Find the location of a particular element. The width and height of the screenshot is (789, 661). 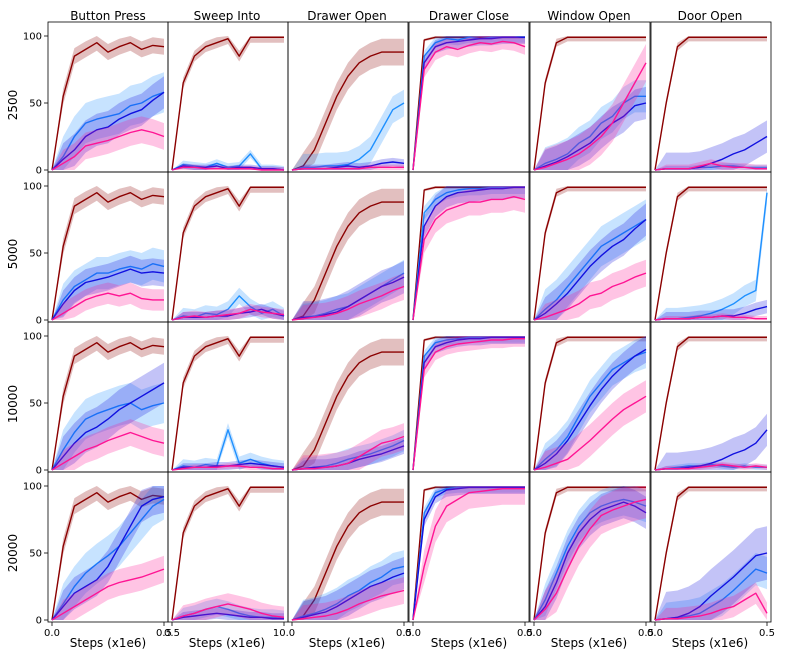

row-label: 20000 is located at coordinates (13, 553).